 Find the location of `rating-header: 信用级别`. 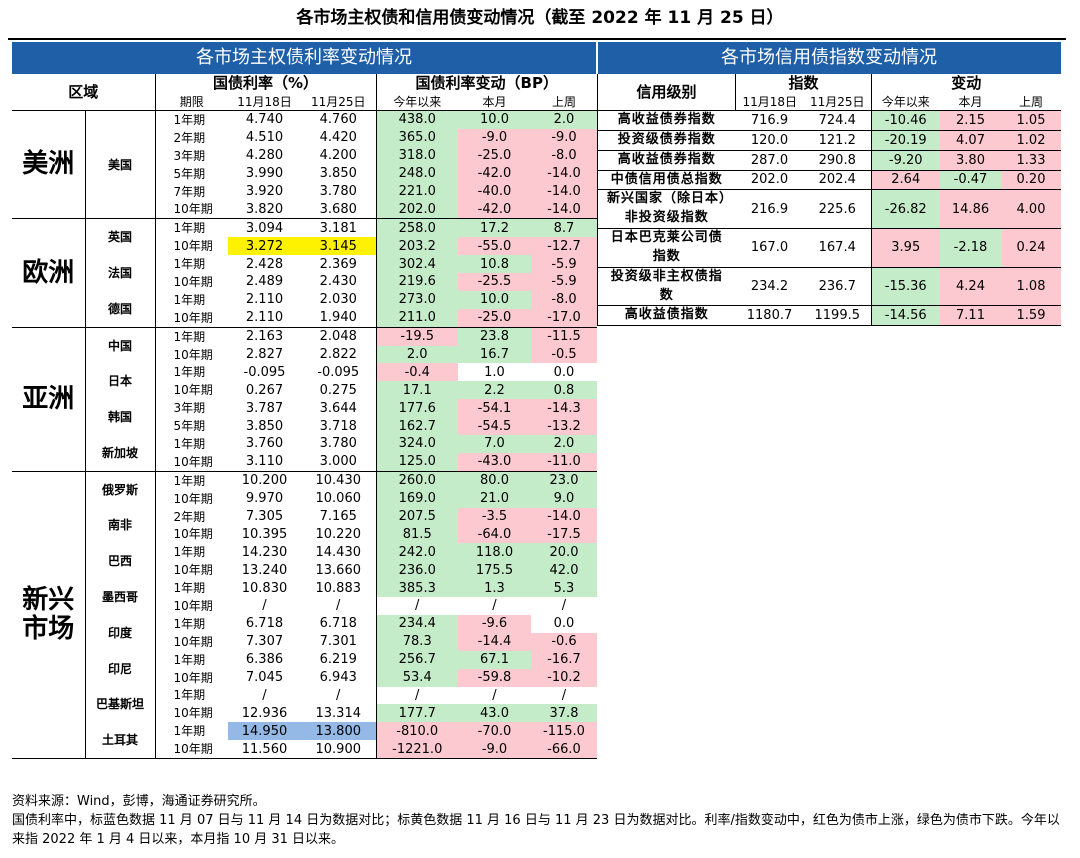

rating-header: 信用级别 is located at coordinates (666, 92).